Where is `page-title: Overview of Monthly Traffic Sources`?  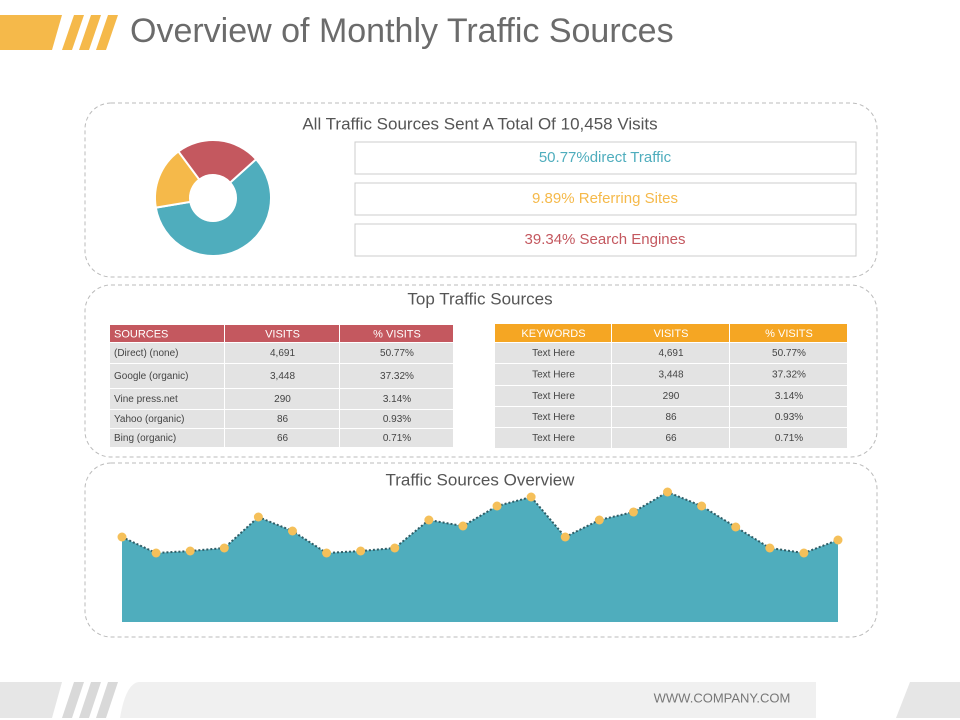
page-title: Overview of Monthly Traffic Sources is located at coordinates (402, 31).